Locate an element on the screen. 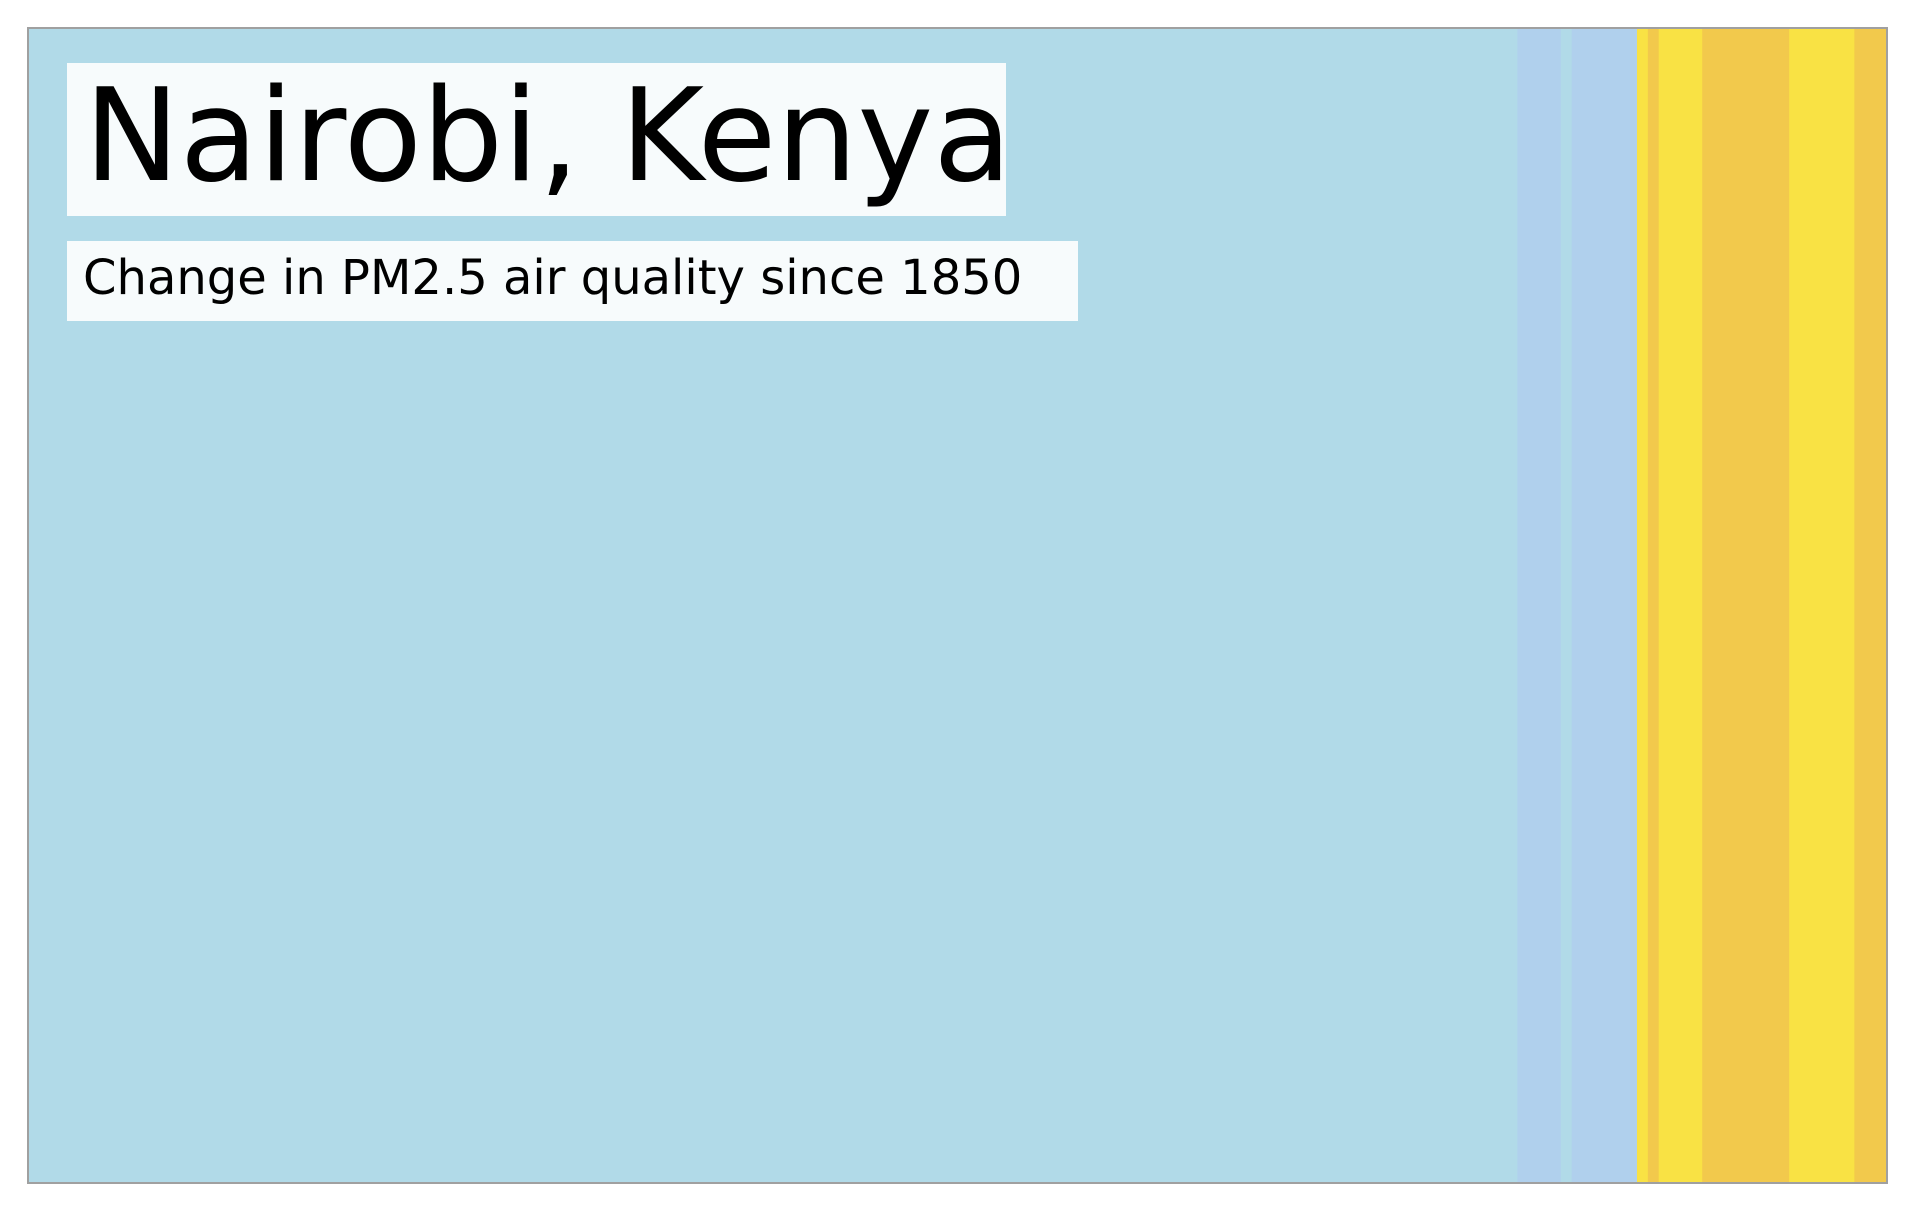 The image size is (1915, 1210). stripe-1991 is located at coordinates (1566, 605).